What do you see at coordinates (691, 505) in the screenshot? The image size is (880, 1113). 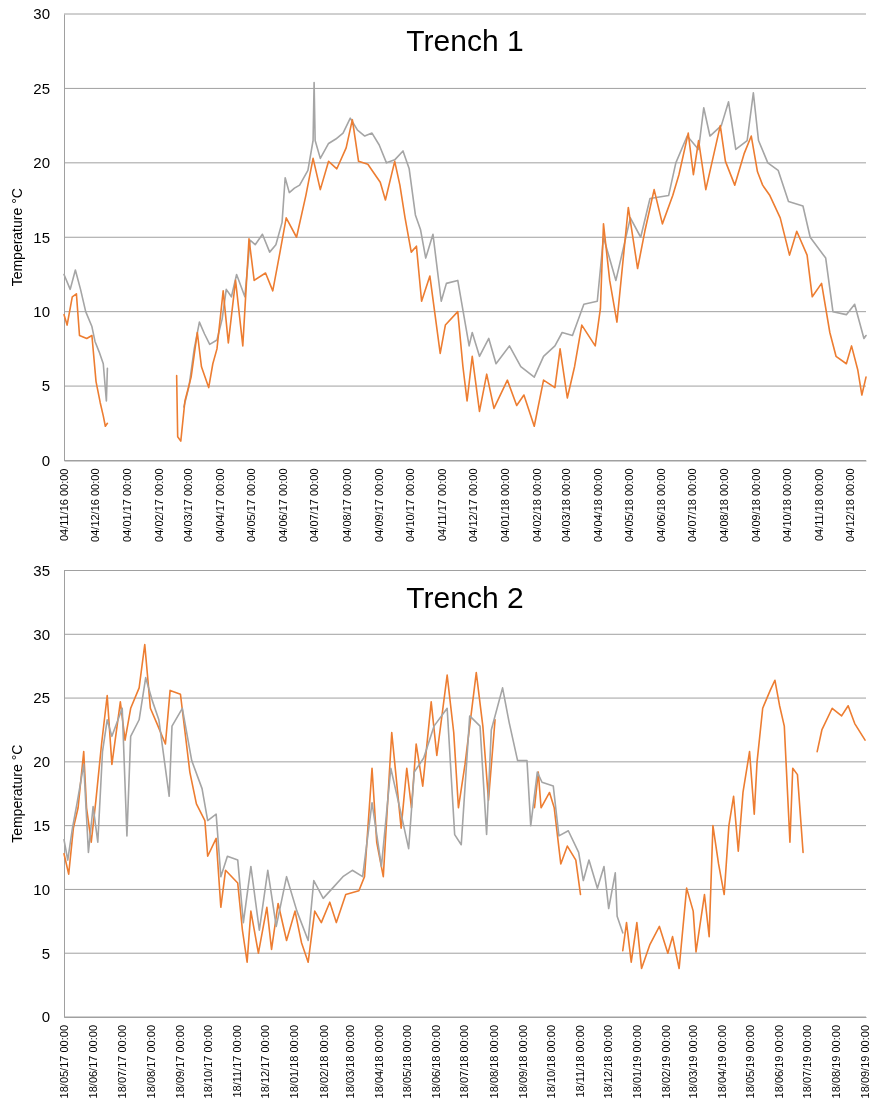 I see `x-tick-label: 04/07/18 00:00` at bounding box center [691, 505].